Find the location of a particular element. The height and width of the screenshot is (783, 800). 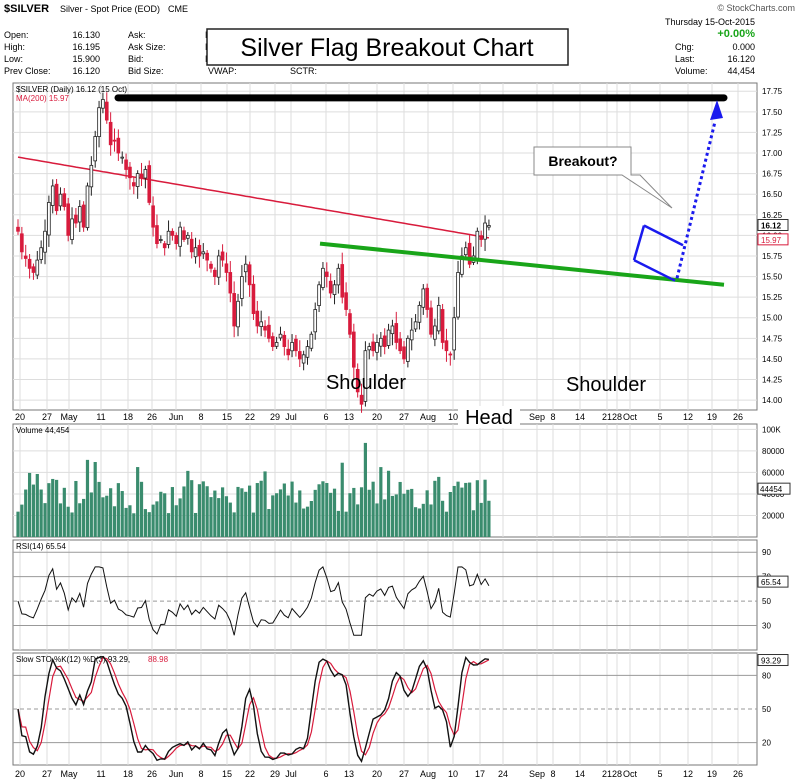

rsi-tag: 65.54 is located at coordinates (771, 582).